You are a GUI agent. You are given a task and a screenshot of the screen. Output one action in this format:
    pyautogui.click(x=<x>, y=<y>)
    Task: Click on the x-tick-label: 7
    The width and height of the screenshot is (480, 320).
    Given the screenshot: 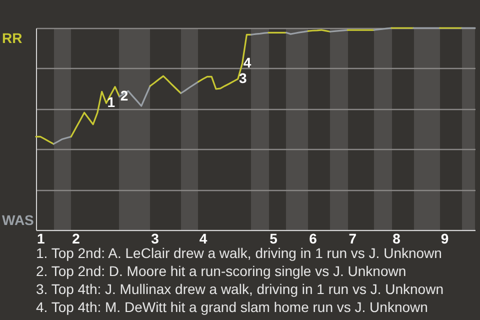 What is the action you would take?
    pyautogui.click(x=352, y=238)
    